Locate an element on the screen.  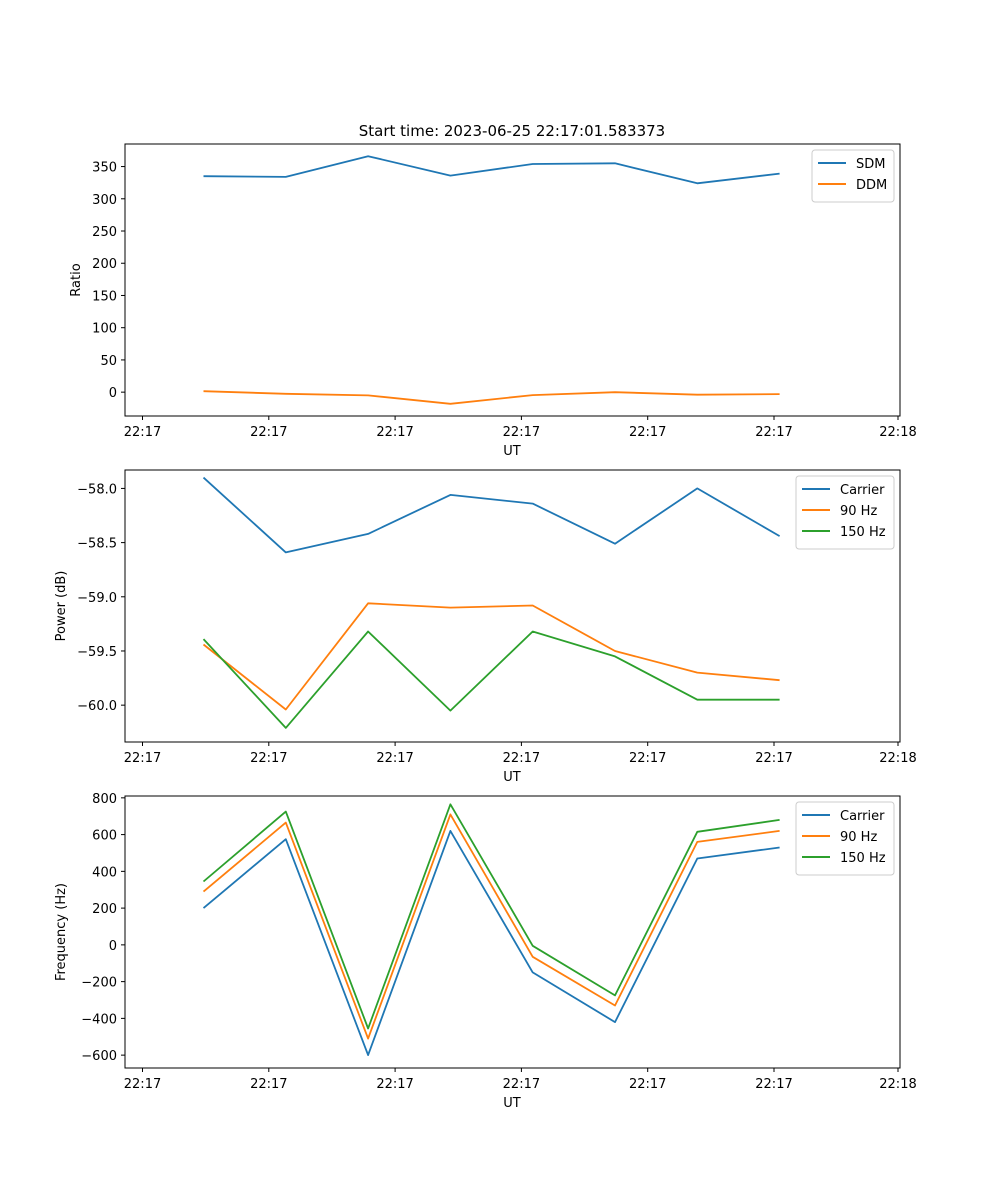
ratio-ytick-label: 200 is located at coordinates (104, 264).